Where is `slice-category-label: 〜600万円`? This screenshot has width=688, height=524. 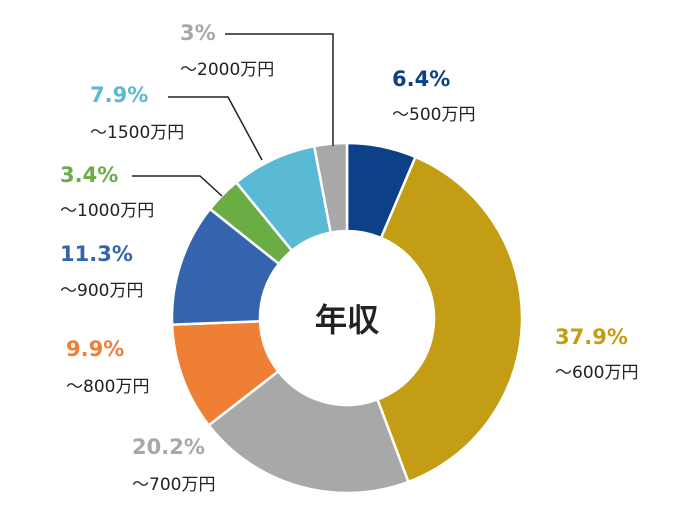
slice-category-label: 〜600万円 is located at coordinates (596, 373).